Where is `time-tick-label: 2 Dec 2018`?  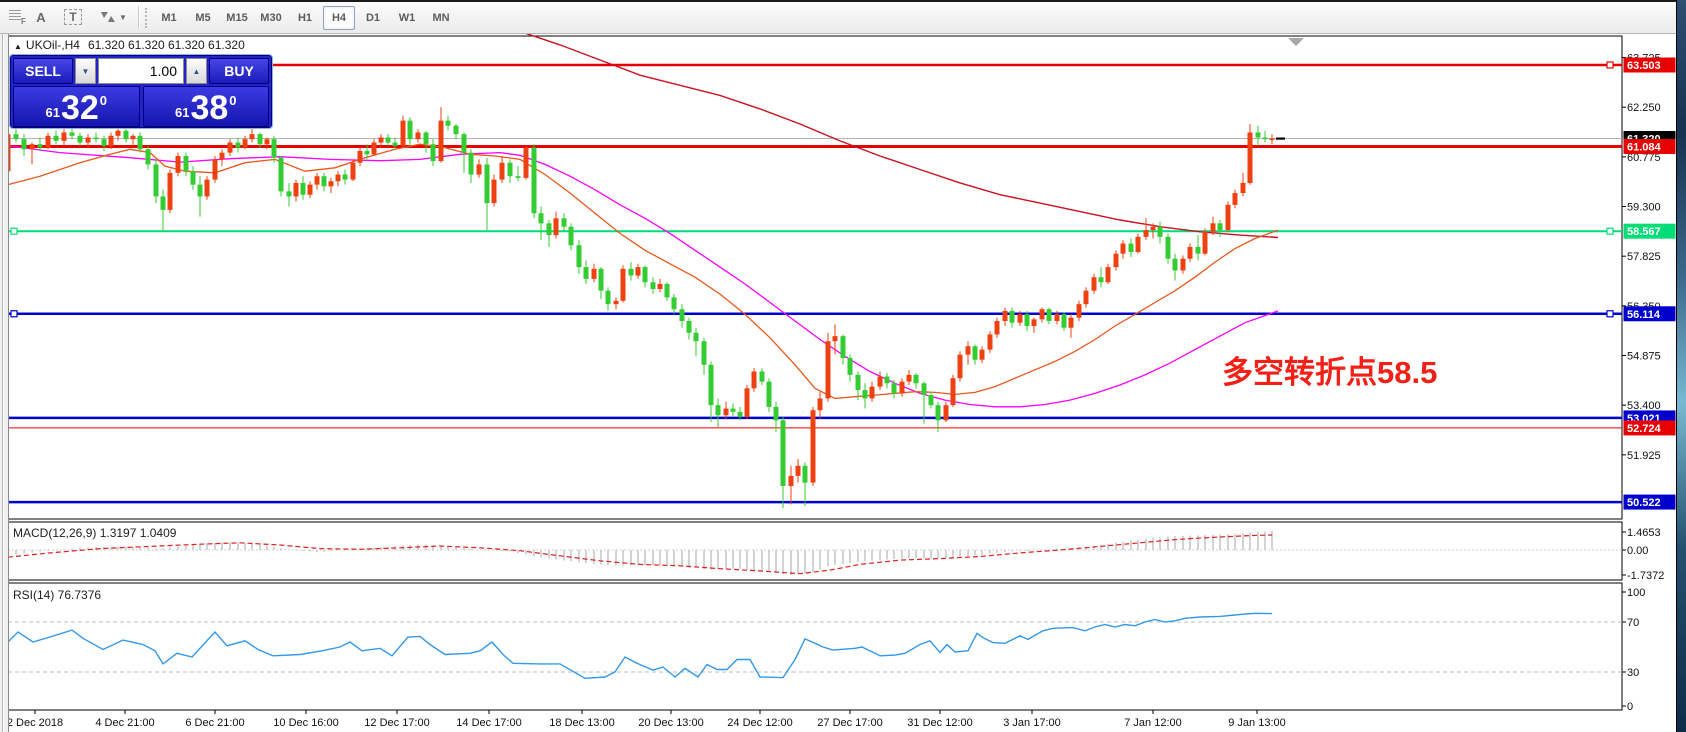
time-tick-label: 2 Dec 2018 is located at coordinates (35, 723).